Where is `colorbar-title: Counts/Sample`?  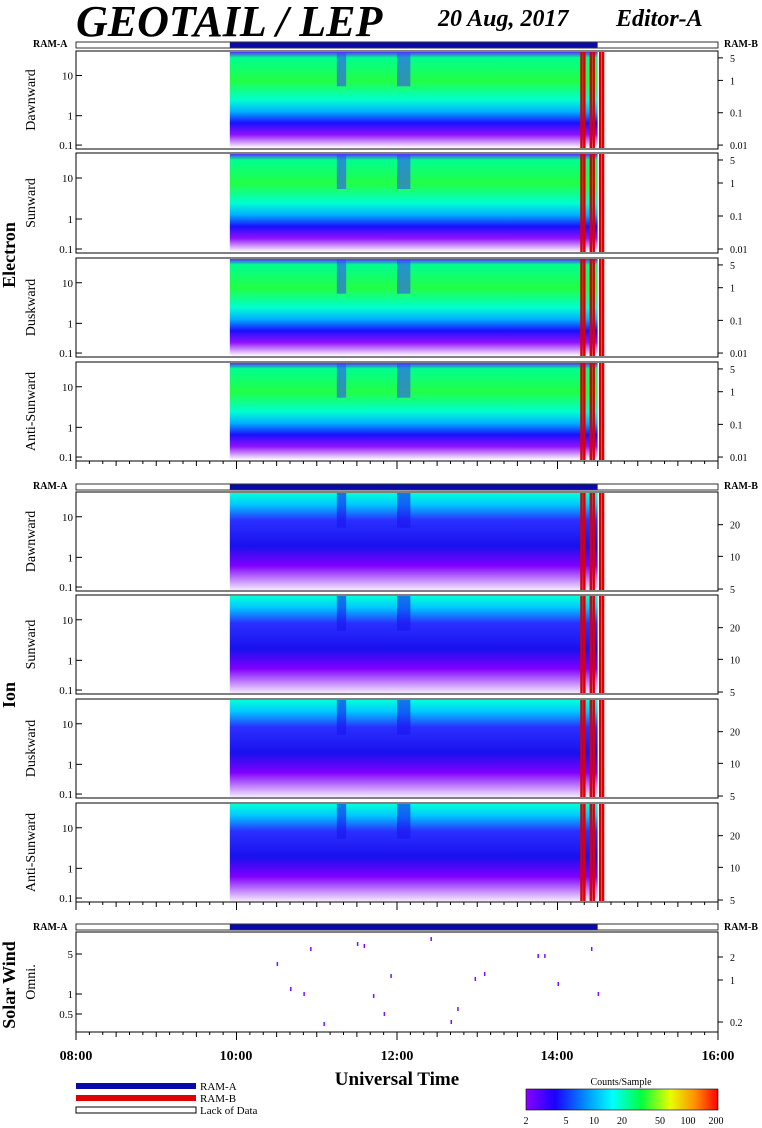
colorbar-title: Counts/Sample is located at coordinates (621, 1082).